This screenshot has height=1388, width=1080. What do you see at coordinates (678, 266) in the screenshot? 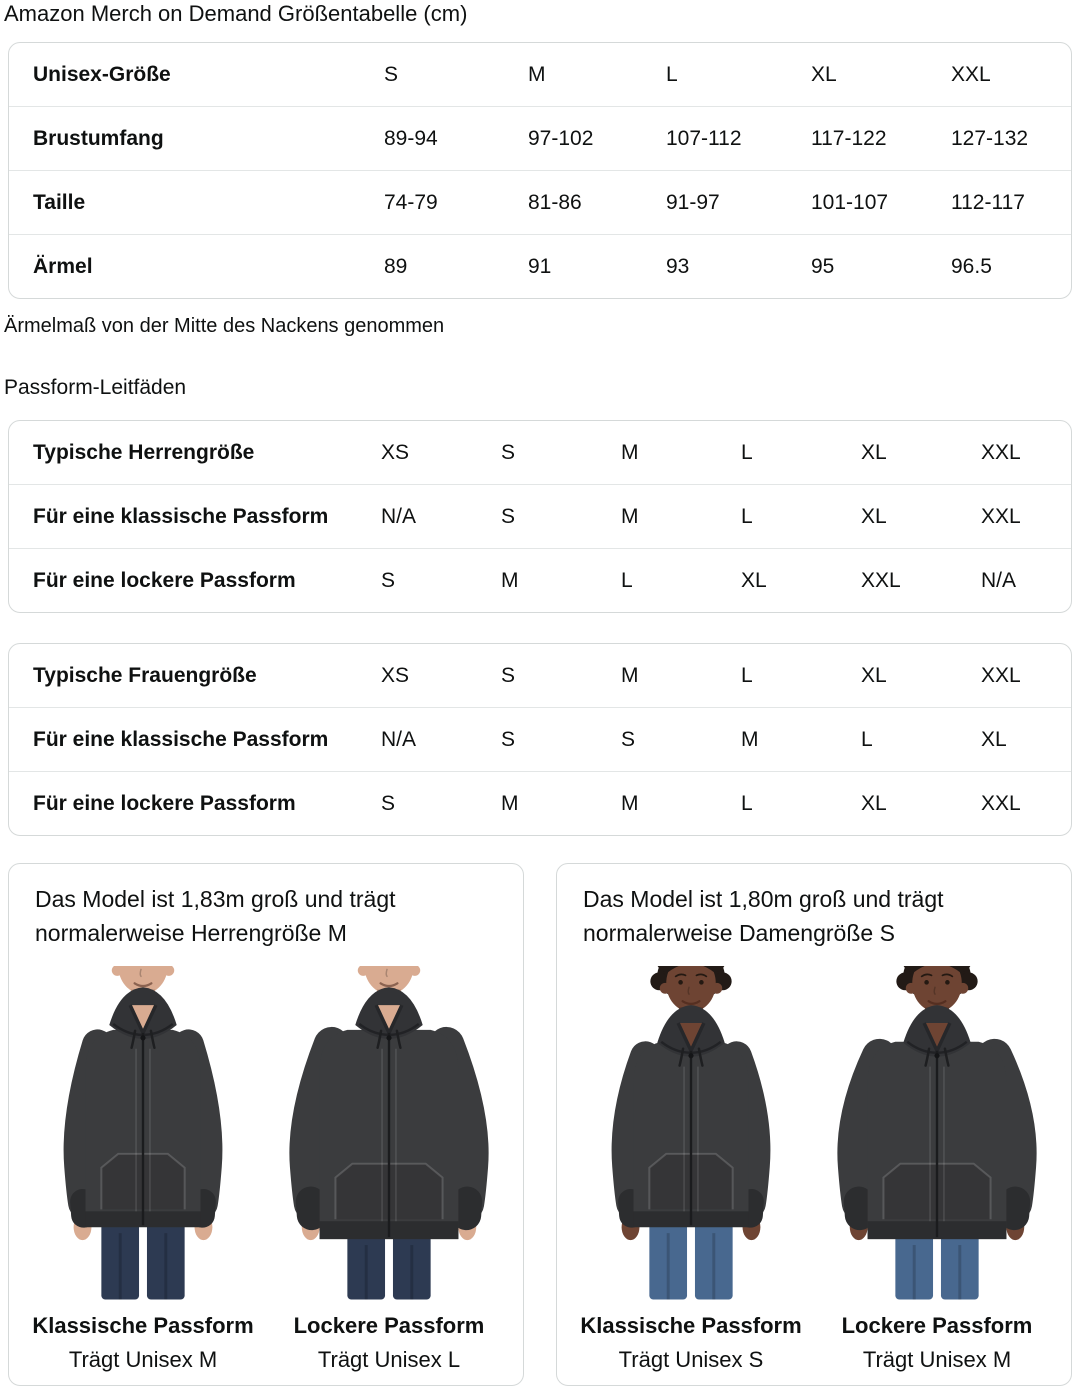
I see `row-value: 93` at bounding box center [678, 266].